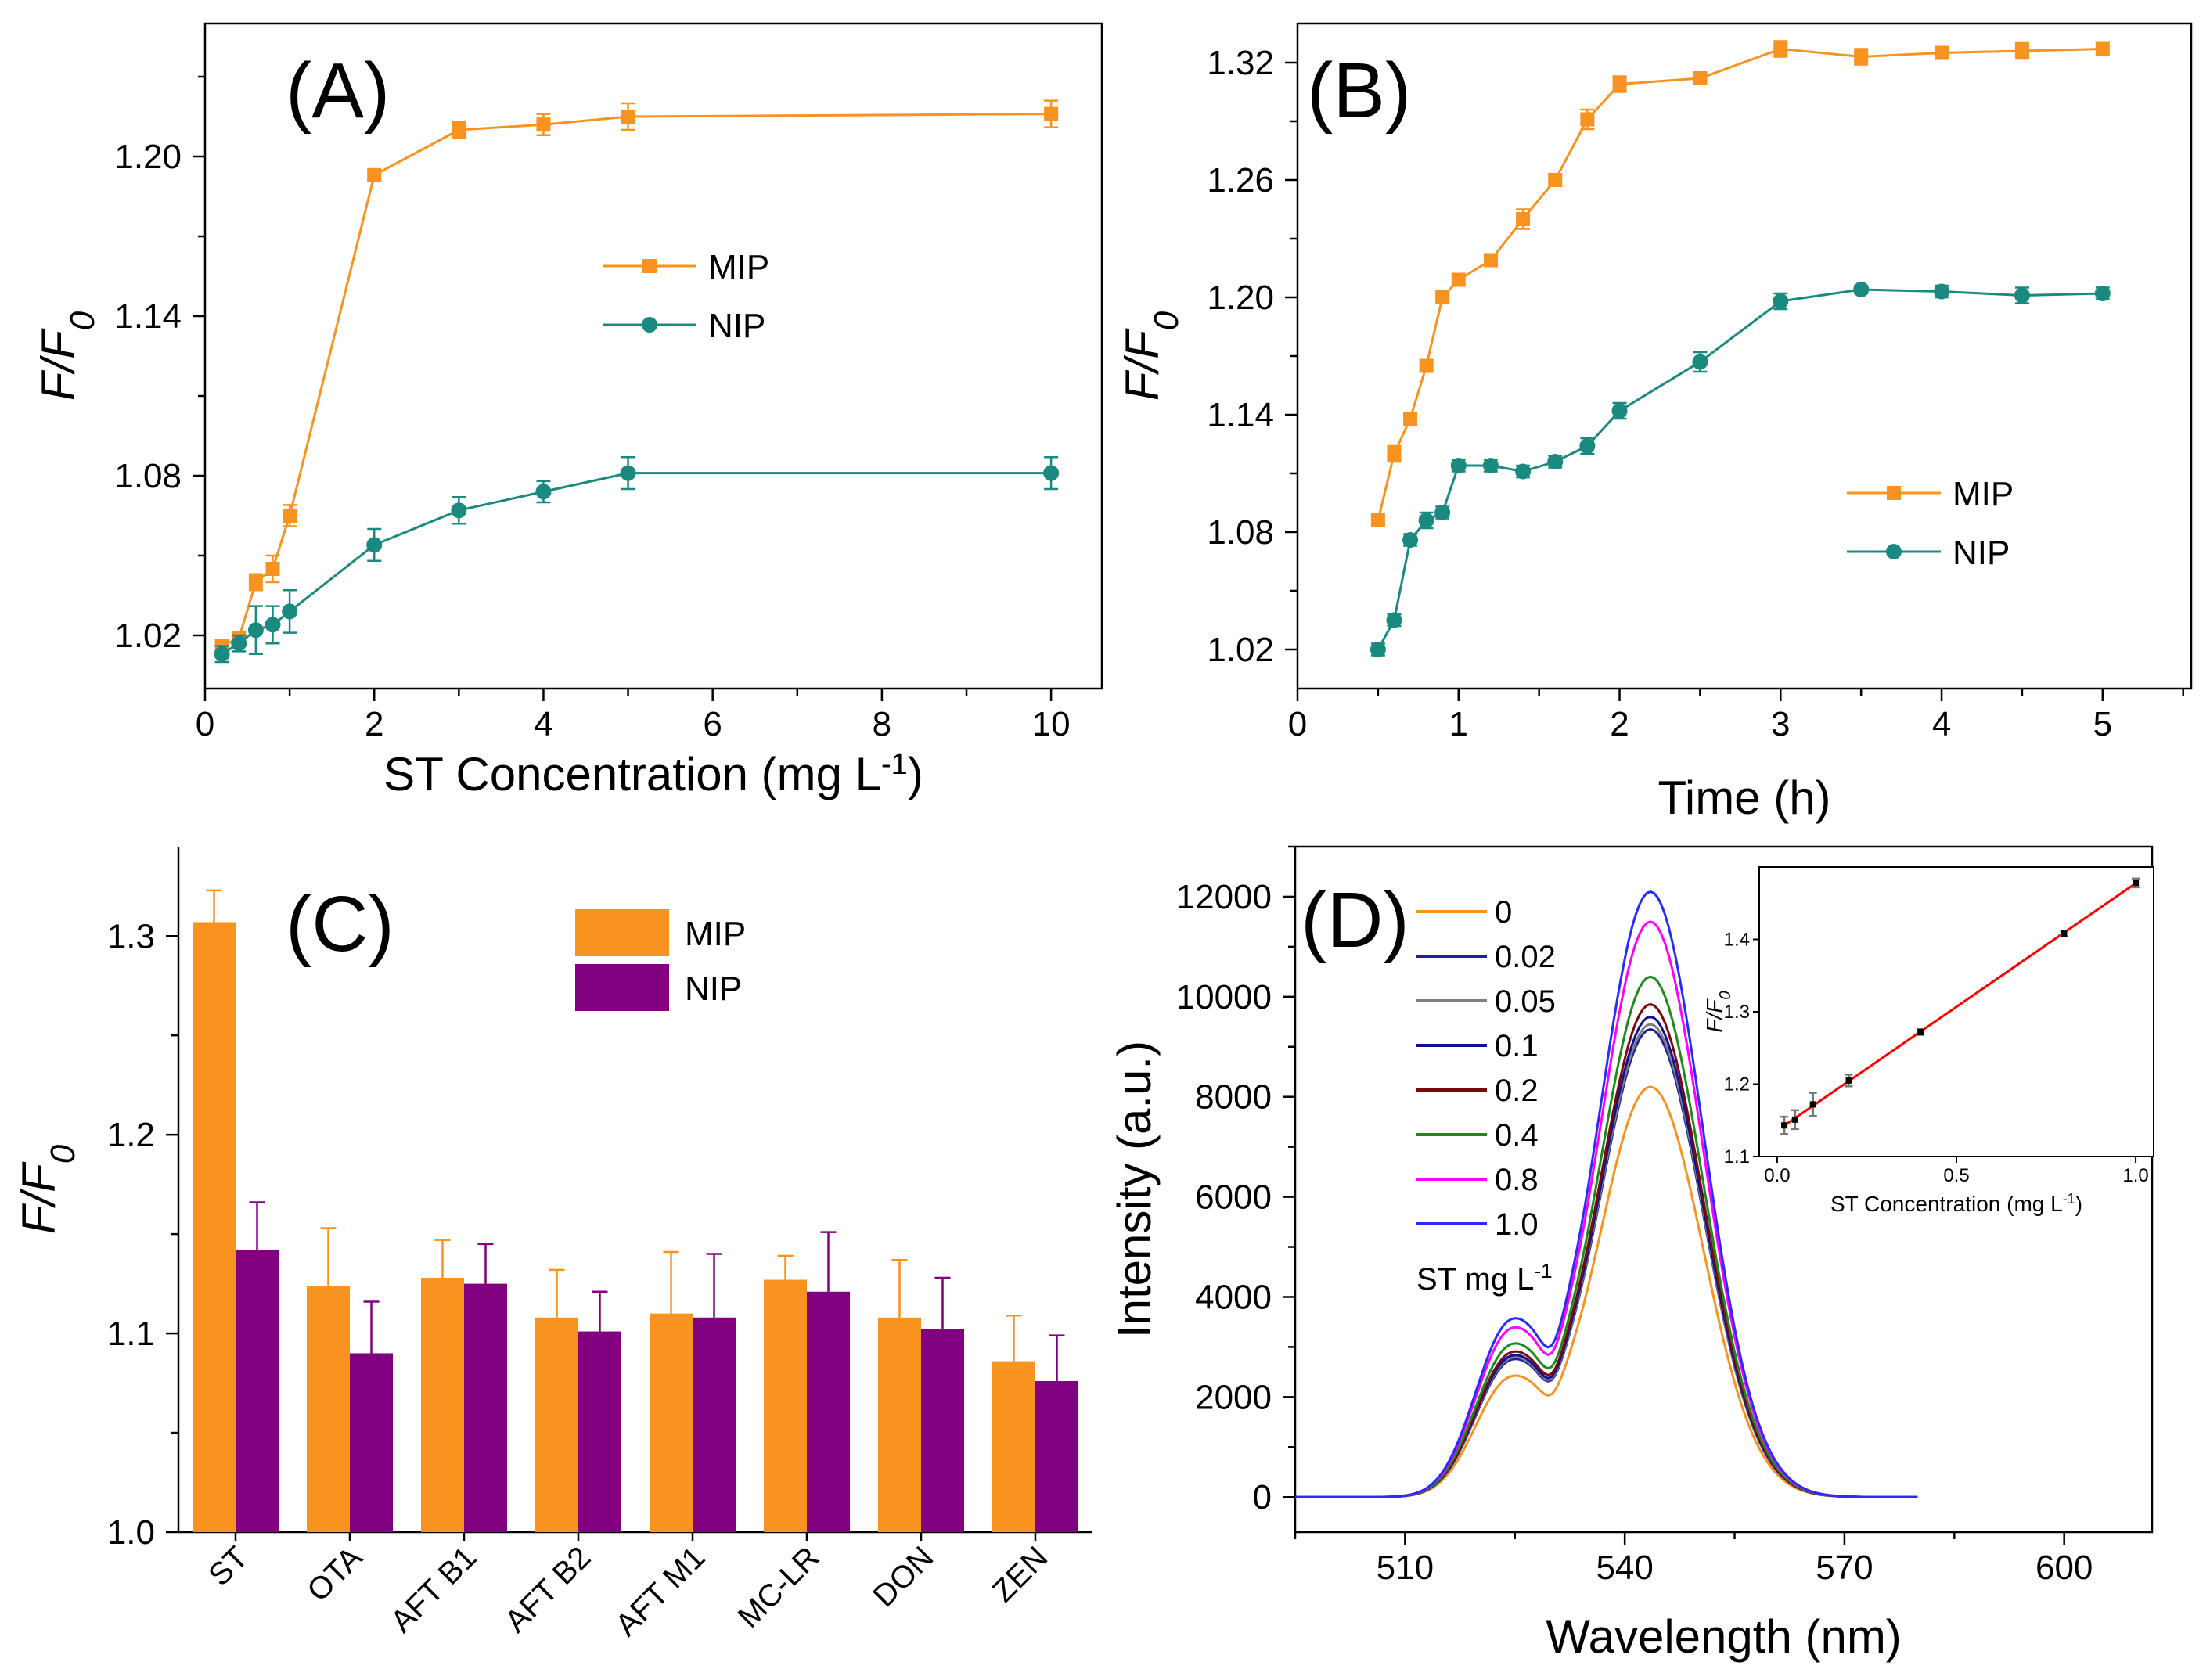 The width and height of the screenshot is (2210, 1680). What do you see at coordinates (1240, 63) in the screenshot?
I see `y-tick-label: 1.32` at bounding box center [1240, 63].